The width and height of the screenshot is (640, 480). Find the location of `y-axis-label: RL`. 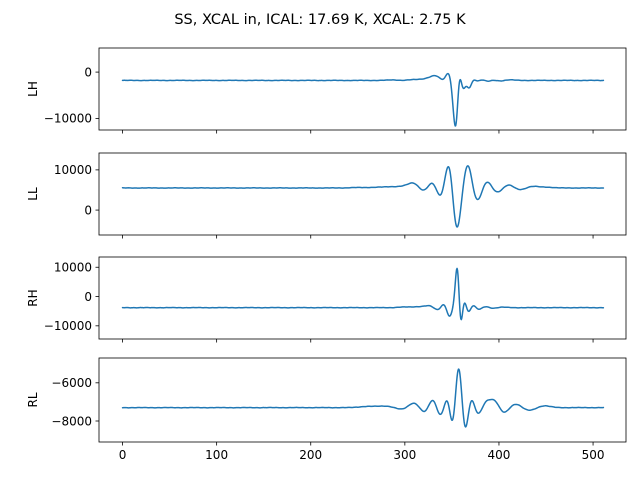

y-axis-label: RL is located at coordinates (33, 399).